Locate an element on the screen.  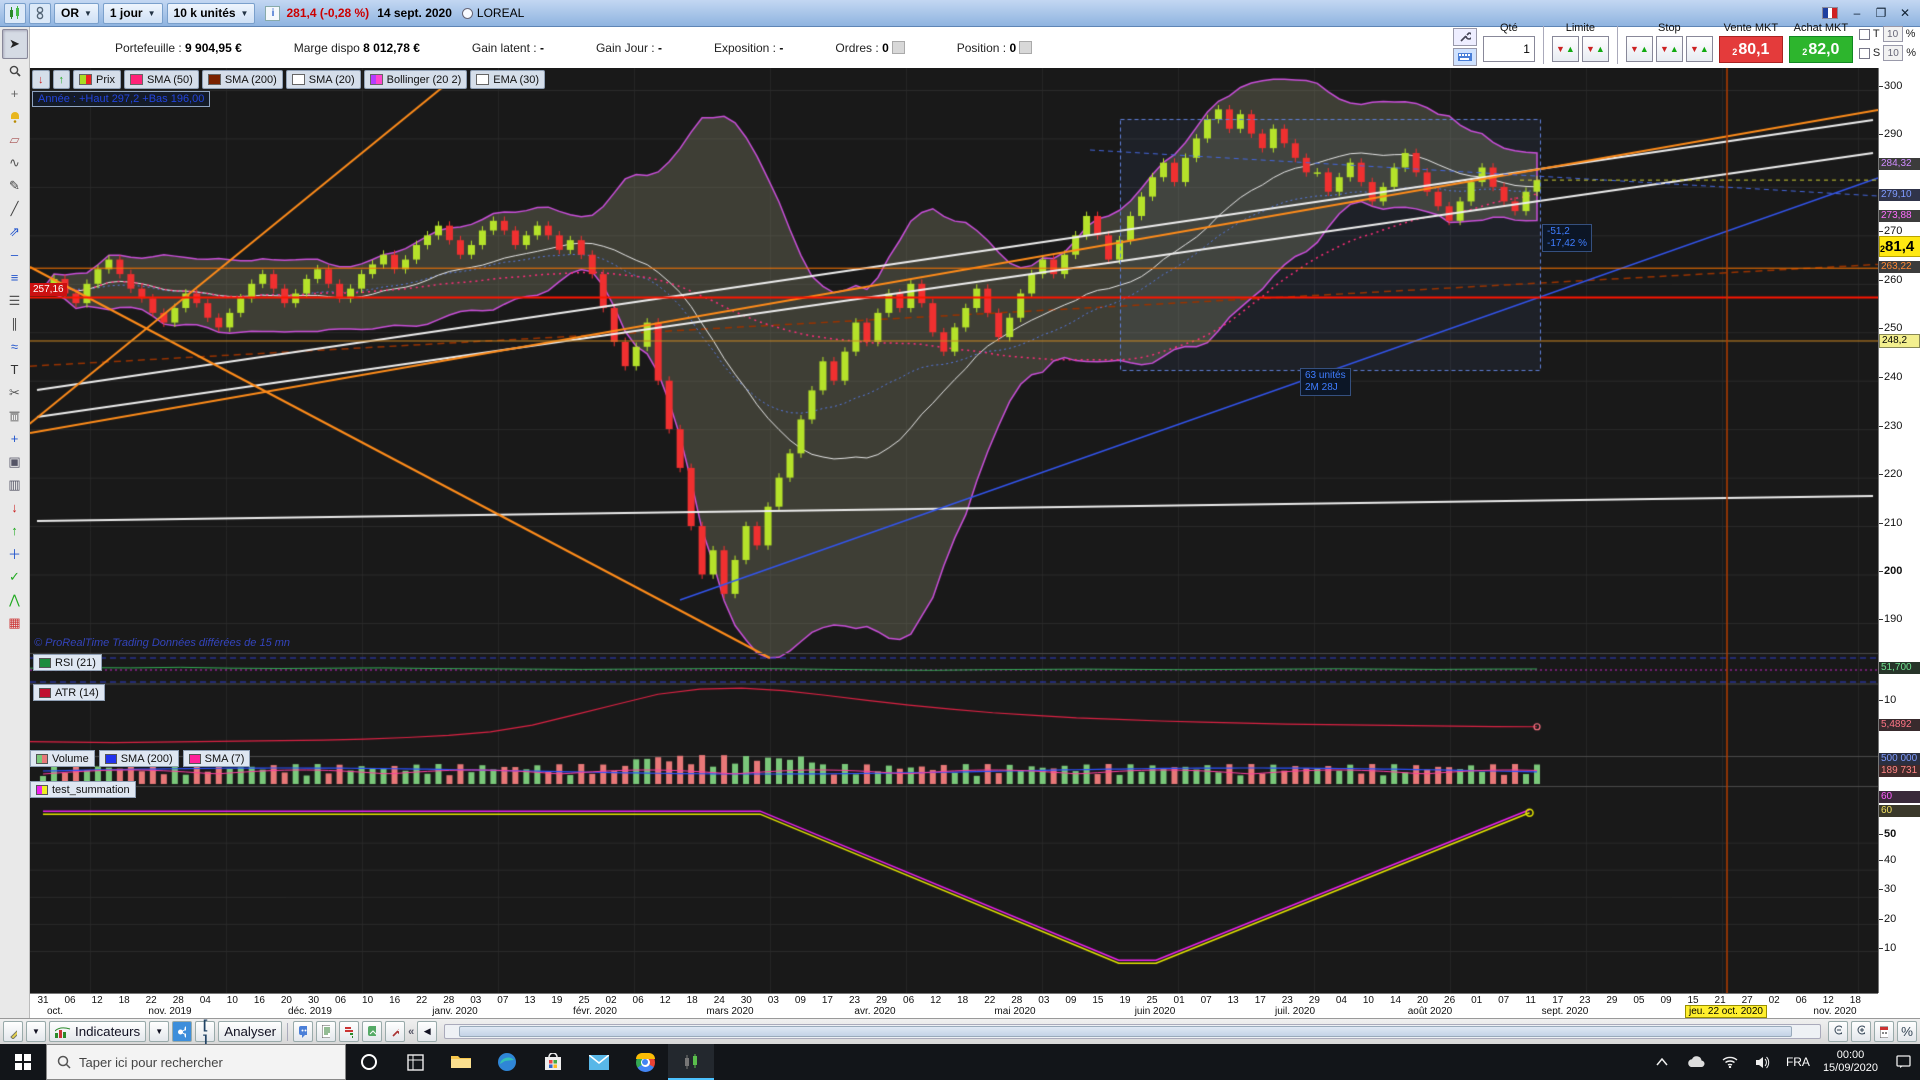
text-tool: T is located at coordinates (14, 369).